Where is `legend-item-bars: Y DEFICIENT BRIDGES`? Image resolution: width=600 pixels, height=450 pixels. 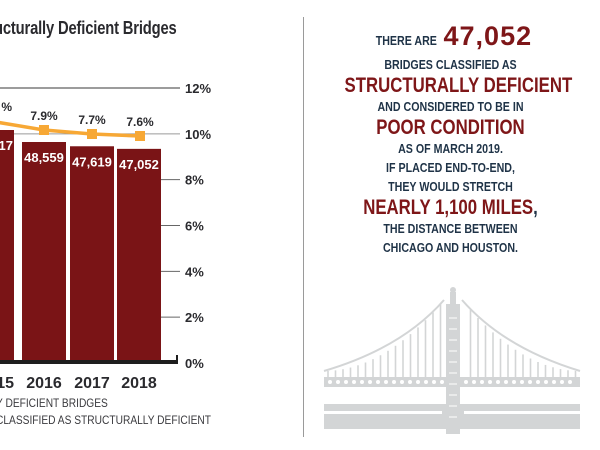
legend-item-bars: Y DEFICIENT BRIDGES is located at coordinates (54, 403).